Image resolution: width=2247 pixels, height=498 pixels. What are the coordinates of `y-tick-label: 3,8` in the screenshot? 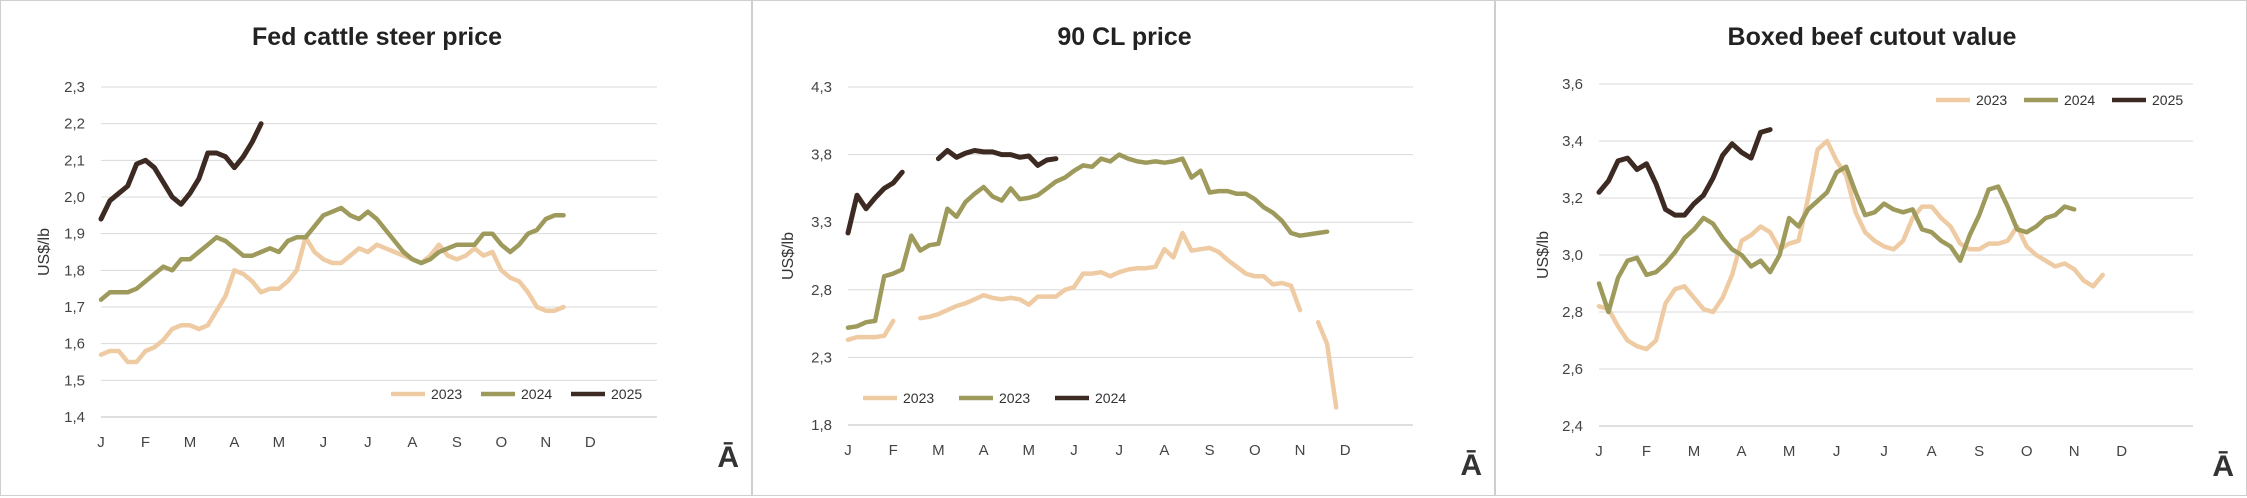 It's located at (821, 155).